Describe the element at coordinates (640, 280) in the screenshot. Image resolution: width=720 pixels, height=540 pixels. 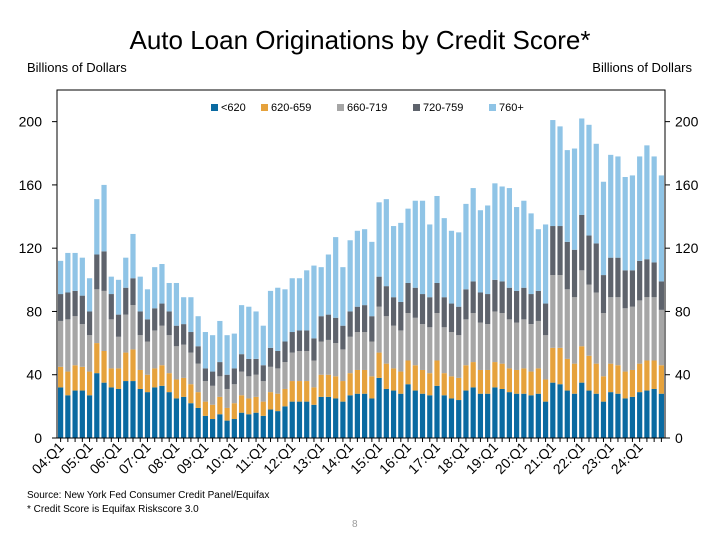
I see `bar-segment-24:Q1-series-3` at that location.